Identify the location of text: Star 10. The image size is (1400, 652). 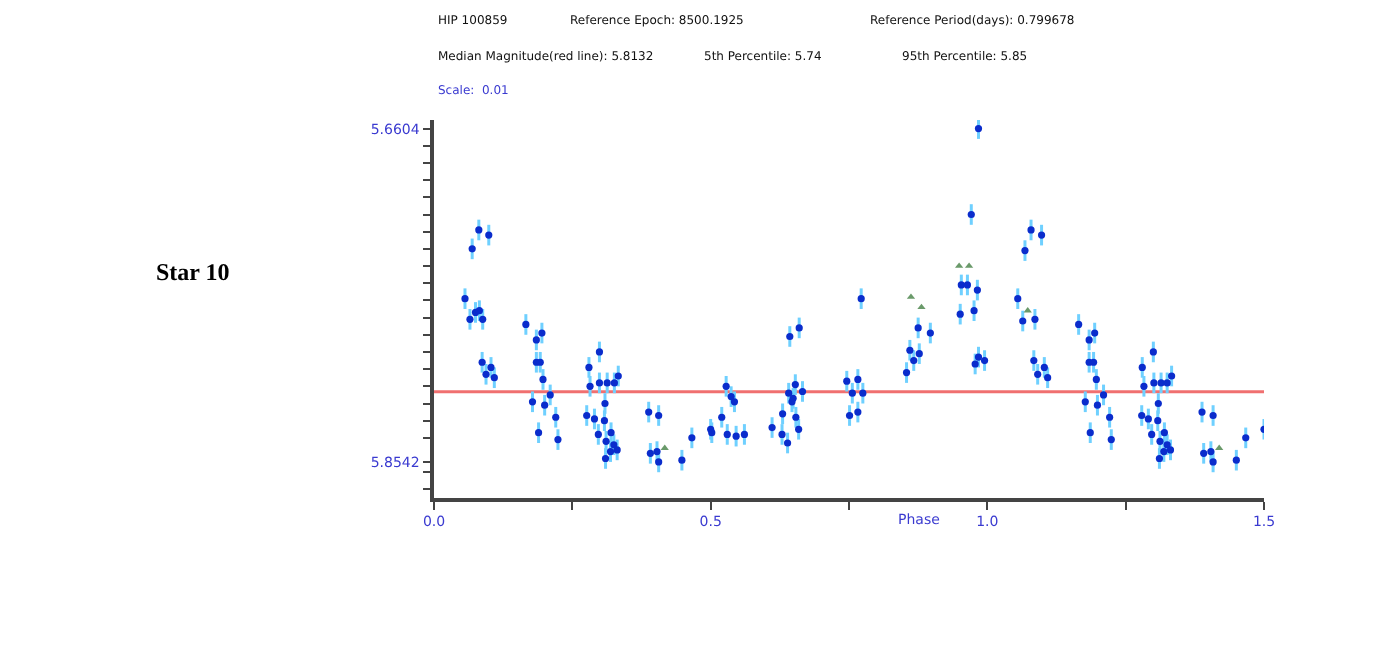
(193, 272).